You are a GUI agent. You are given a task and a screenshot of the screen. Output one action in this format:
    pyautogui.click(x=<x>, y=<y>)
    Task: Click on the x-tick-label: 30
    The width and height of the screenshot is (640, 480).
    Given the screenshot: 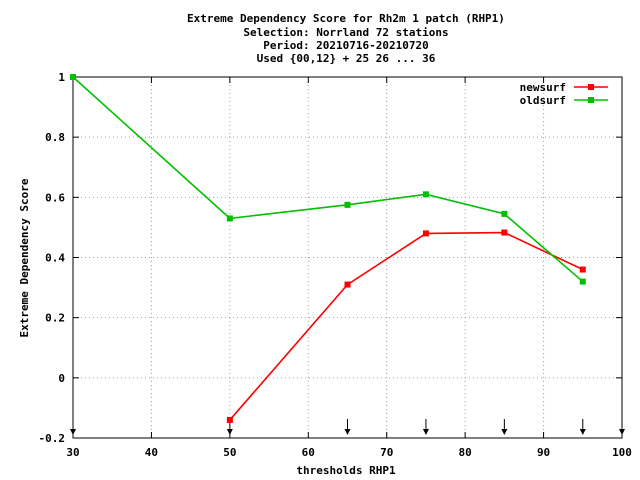 What is the action you would take?
    pyautogui.click(x=72, y=452)
    